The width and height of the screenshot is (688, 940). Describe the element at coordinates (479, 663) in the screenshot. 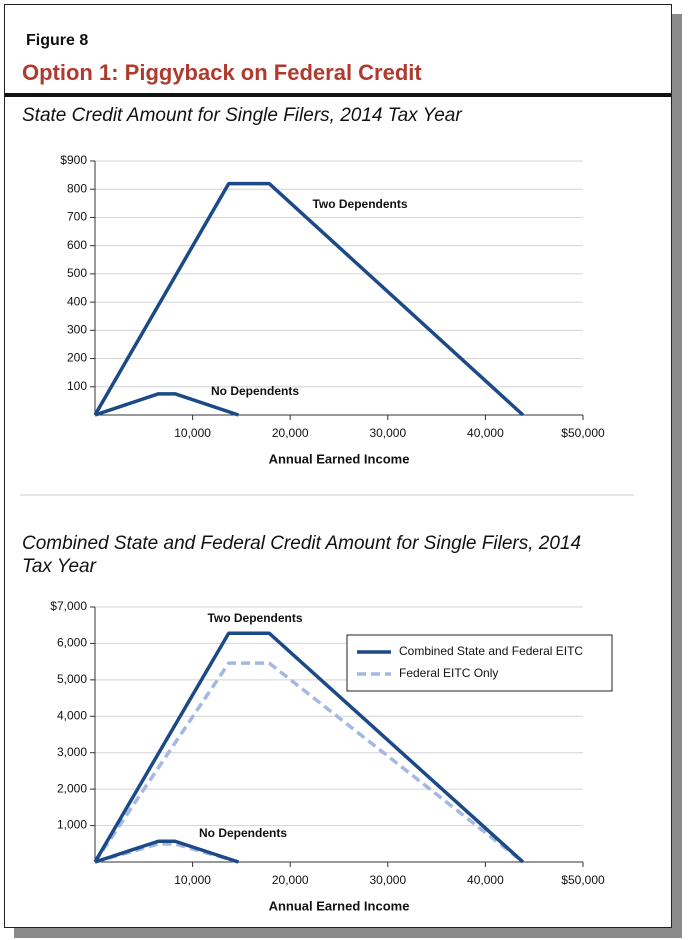

I see `legend-box` at that location.